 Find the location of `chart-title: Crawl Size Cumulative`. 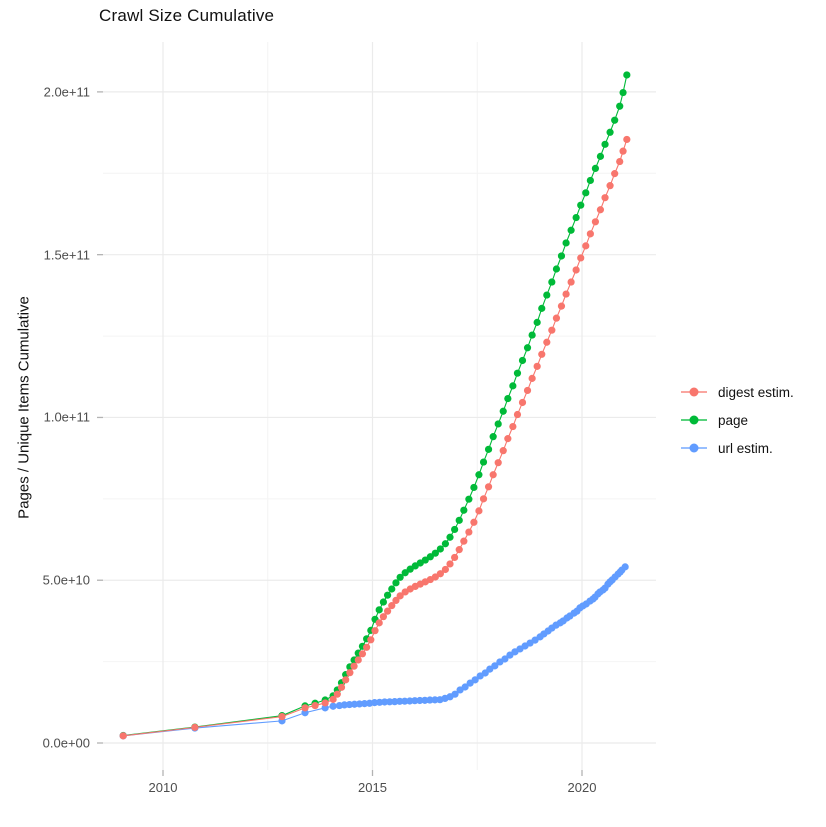

chart-title: Crawl Size Cumulative is located at coordinates (187, 15).